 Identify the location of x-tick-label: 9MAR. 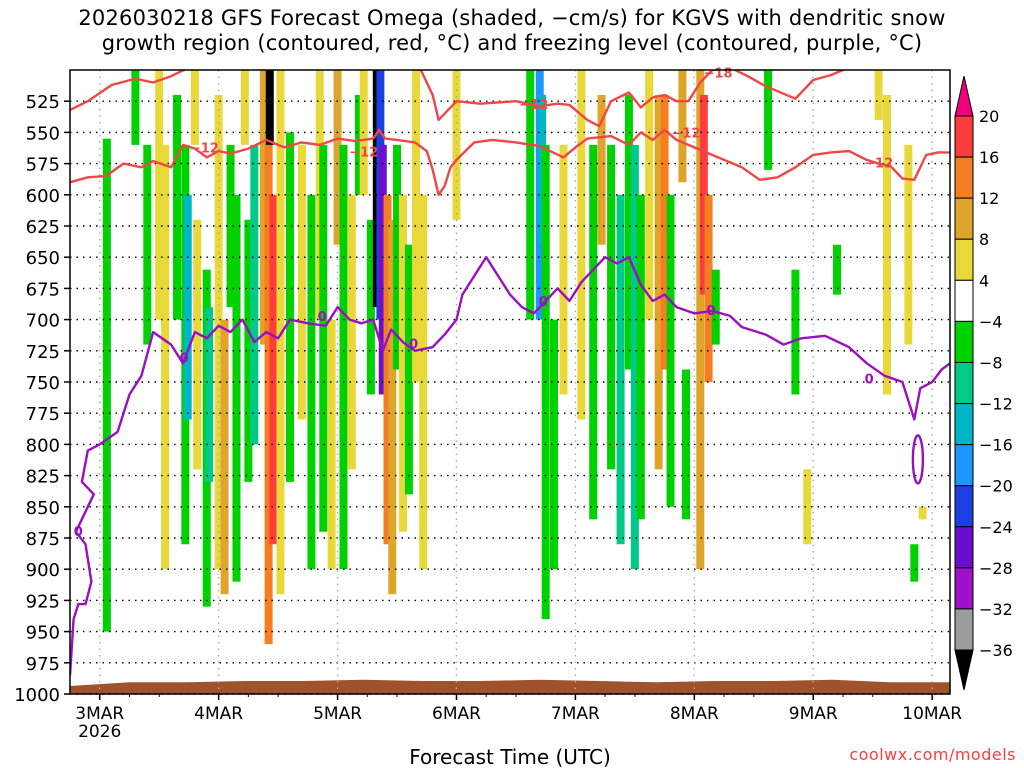
(813, 714).